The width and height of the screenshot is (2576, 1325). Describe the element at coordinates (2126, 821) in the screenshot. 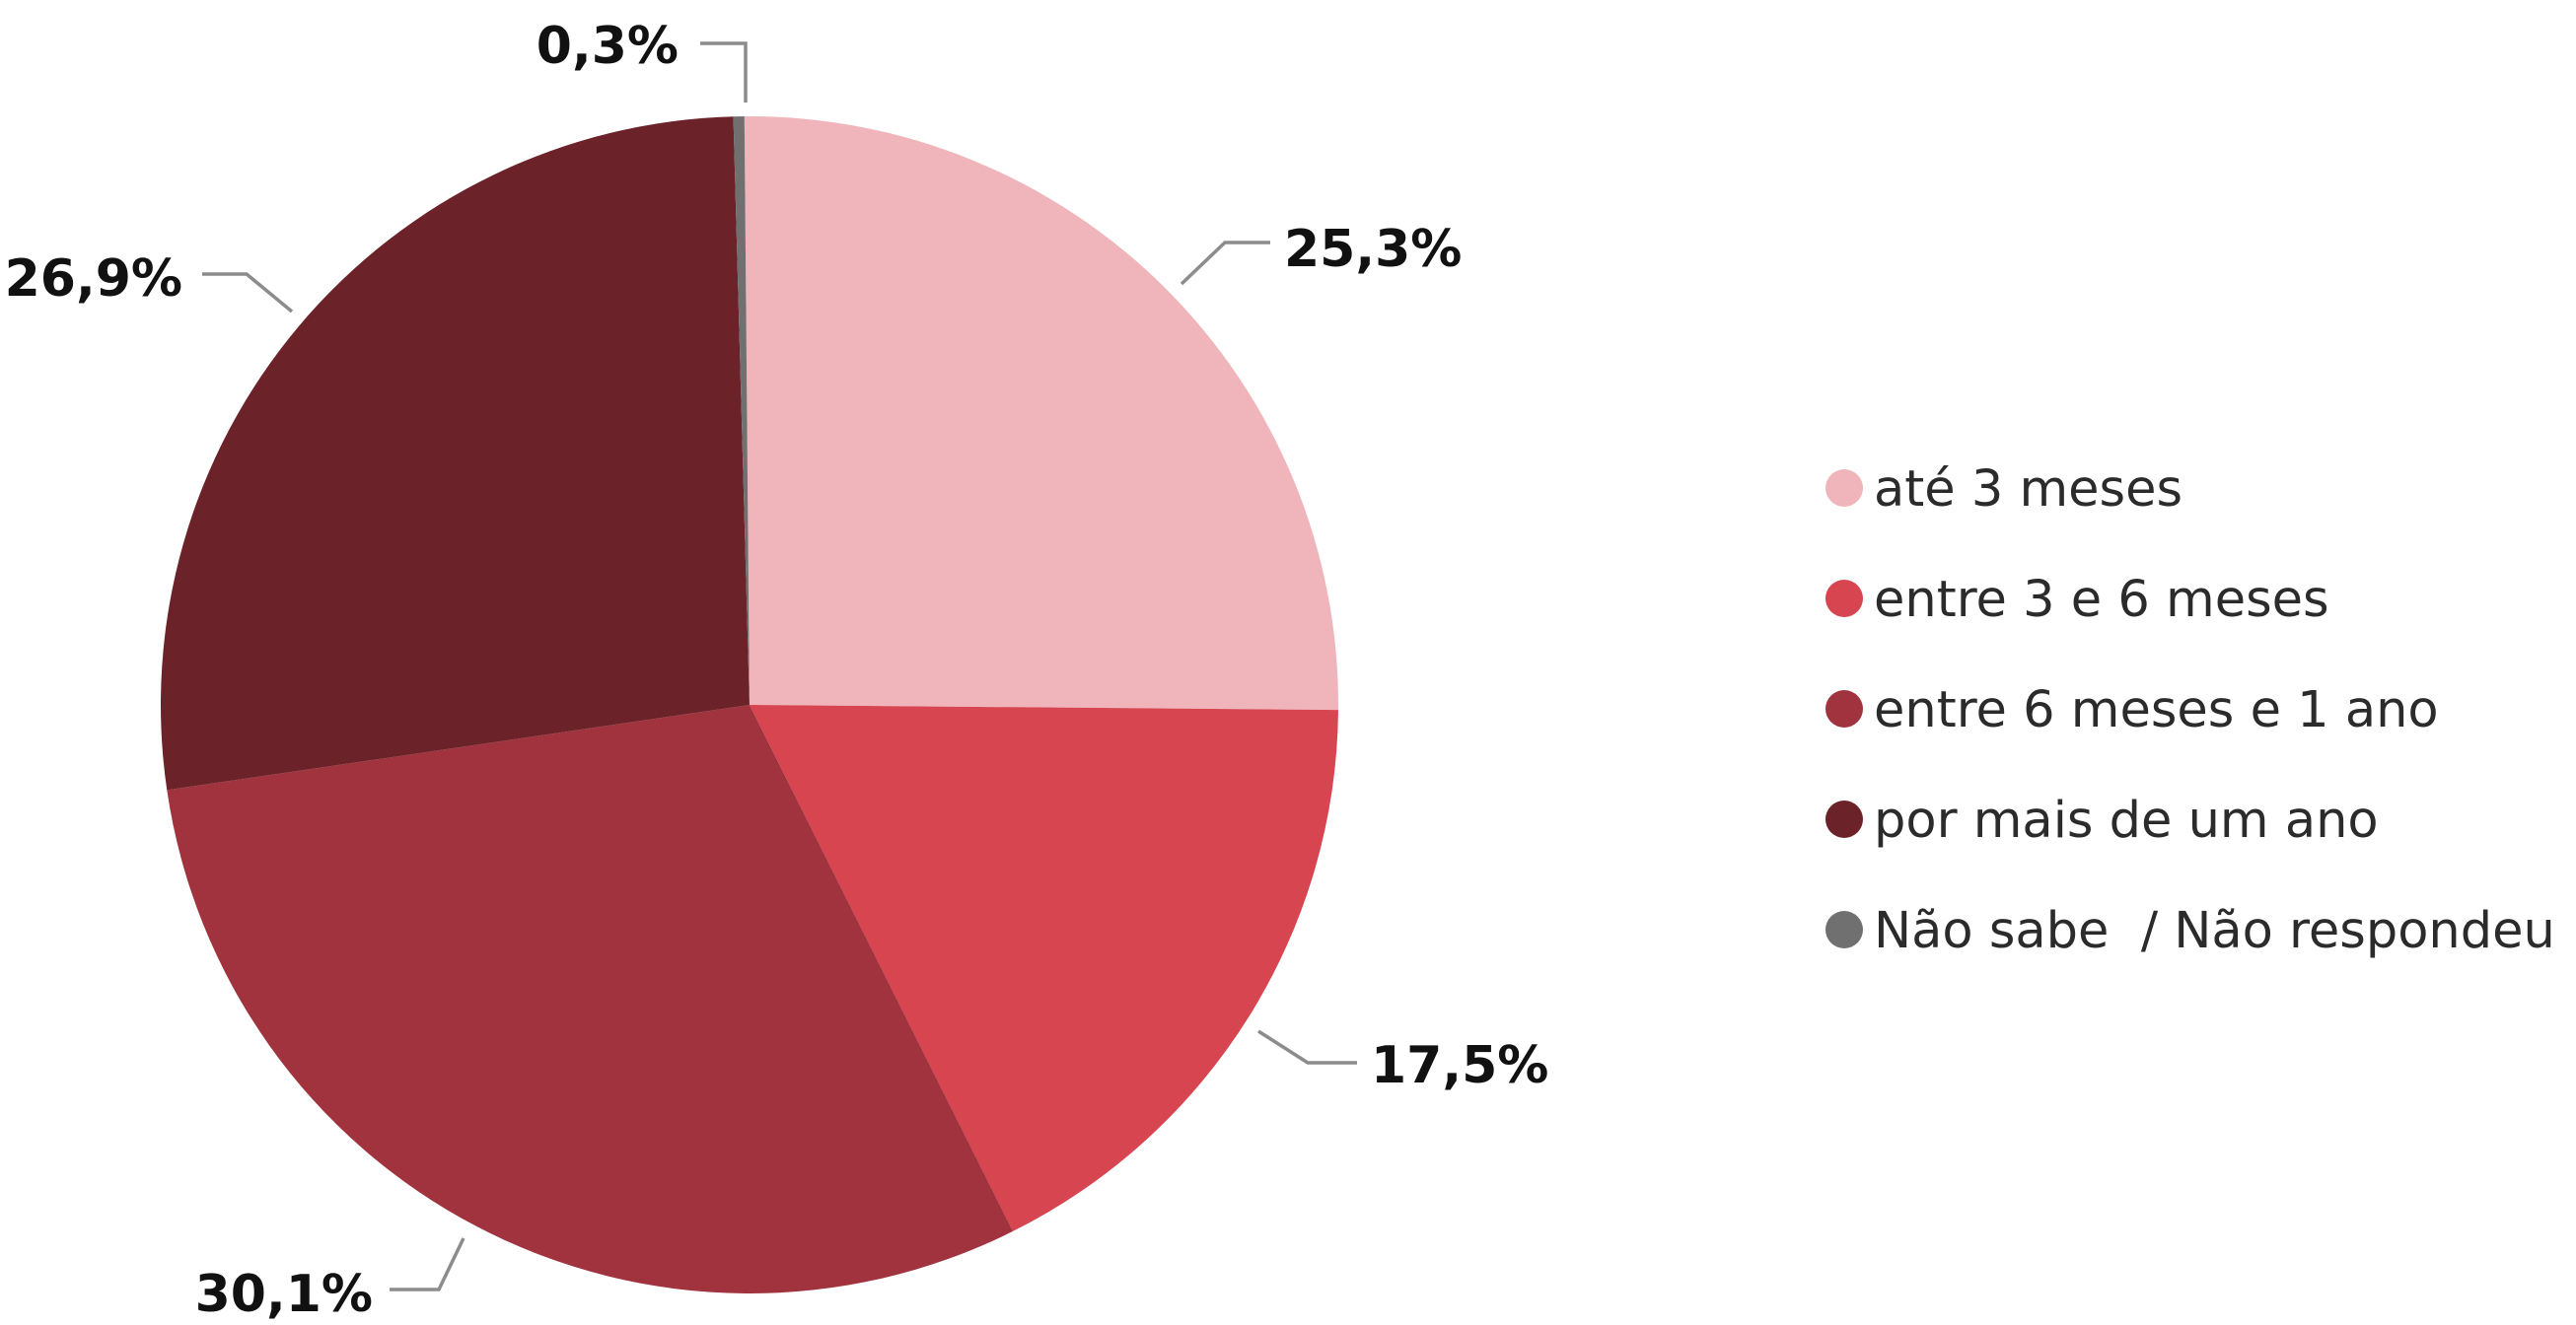

I see `legend-label-por-mais-de-um-ano: por mais de um ano` at that location.